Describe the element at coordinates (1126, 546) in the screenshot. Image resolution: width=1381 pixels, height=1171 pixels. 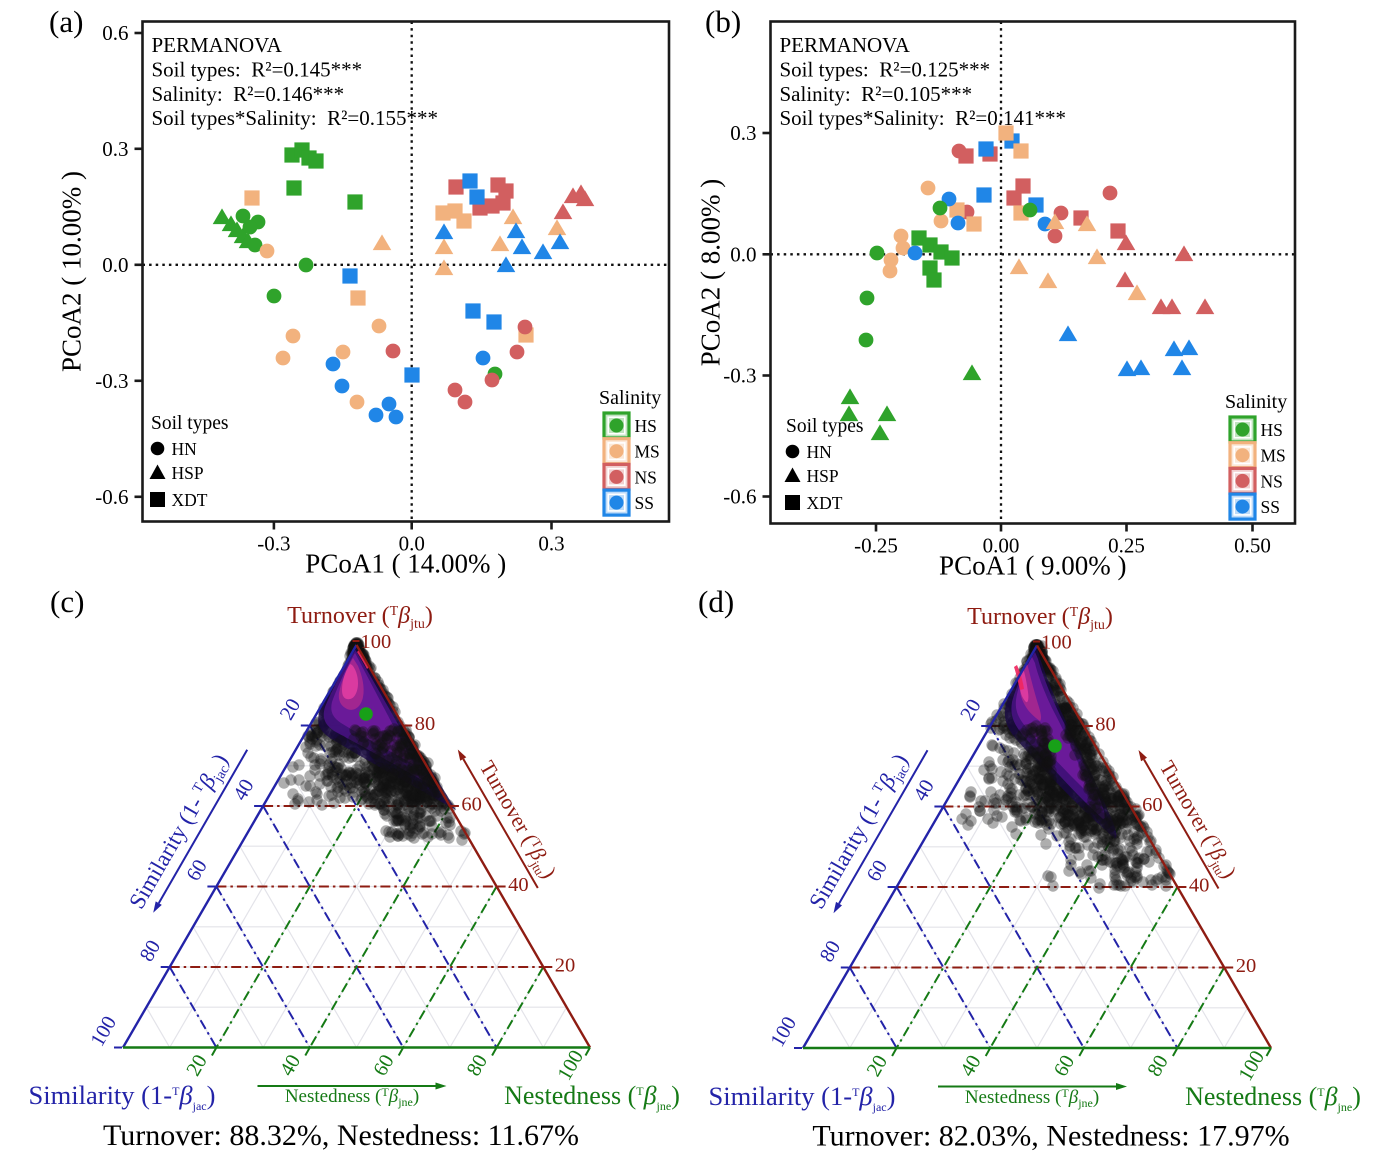
I see `svg-text: 0.25` at that location.